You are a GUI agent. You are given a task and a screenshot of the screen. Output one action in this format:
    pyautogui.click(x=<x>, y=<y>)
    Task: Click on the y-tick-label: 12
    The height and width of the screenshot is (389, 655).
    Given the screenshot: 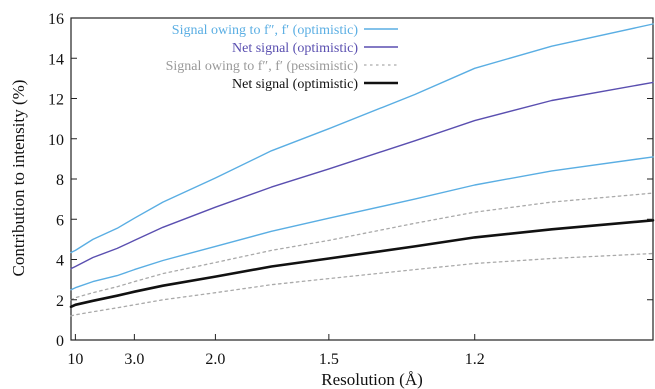 What is the action you would take?
    pyautogui.click(x=56, y=100)
    